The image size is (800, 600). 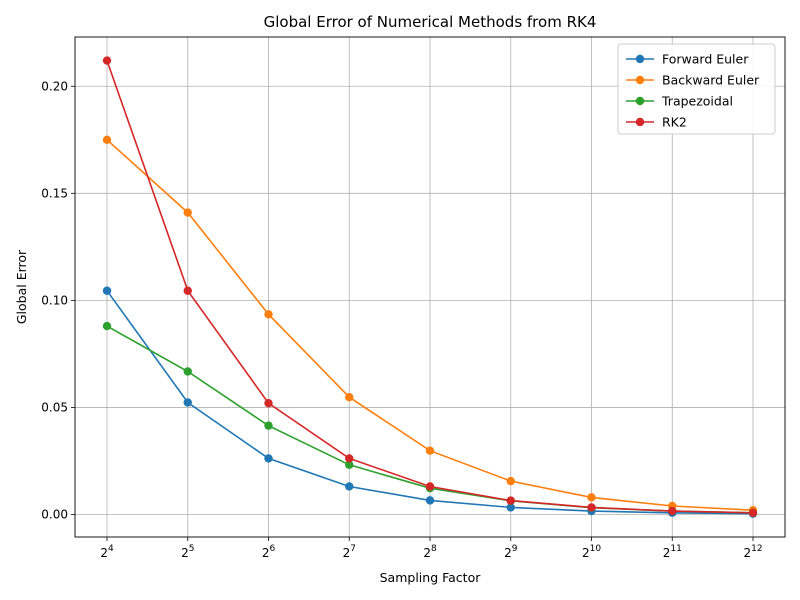 What do you see at coordinates (187, 552) in the screenshot?
I see `x-tick-label: 25` at bounding box center [187, 552].